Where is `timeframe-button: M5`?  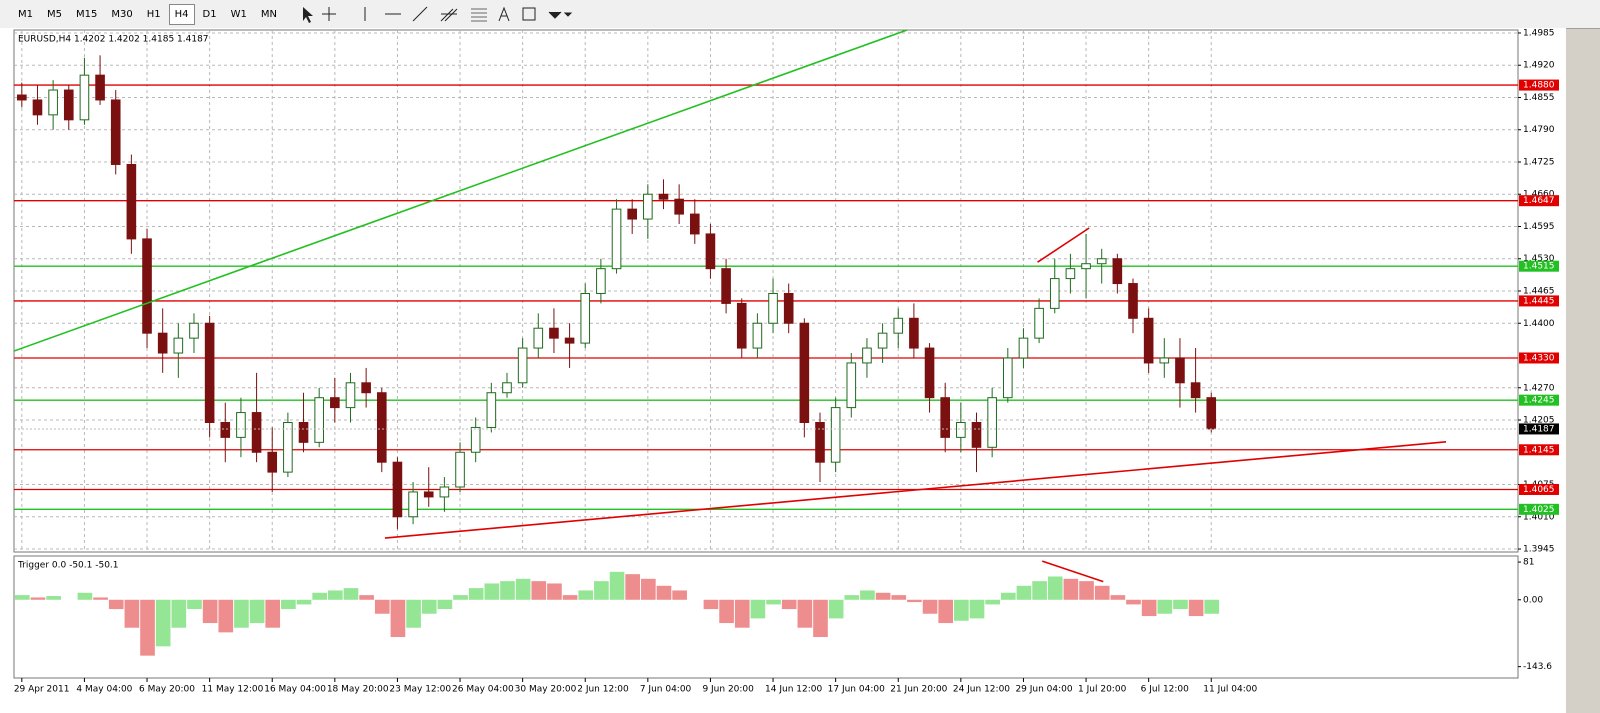 timeframe-button: M5 is located at coordinates (54, 14).